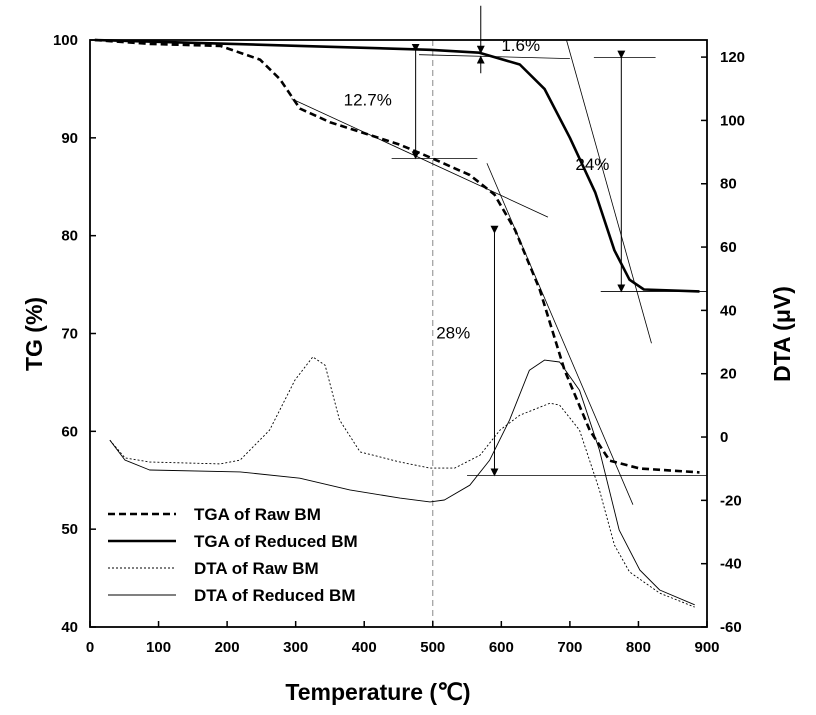  Describe the element at coordinates (34, 334) in the screenshot. I see `y-axis-label: TG (%)` at that location.